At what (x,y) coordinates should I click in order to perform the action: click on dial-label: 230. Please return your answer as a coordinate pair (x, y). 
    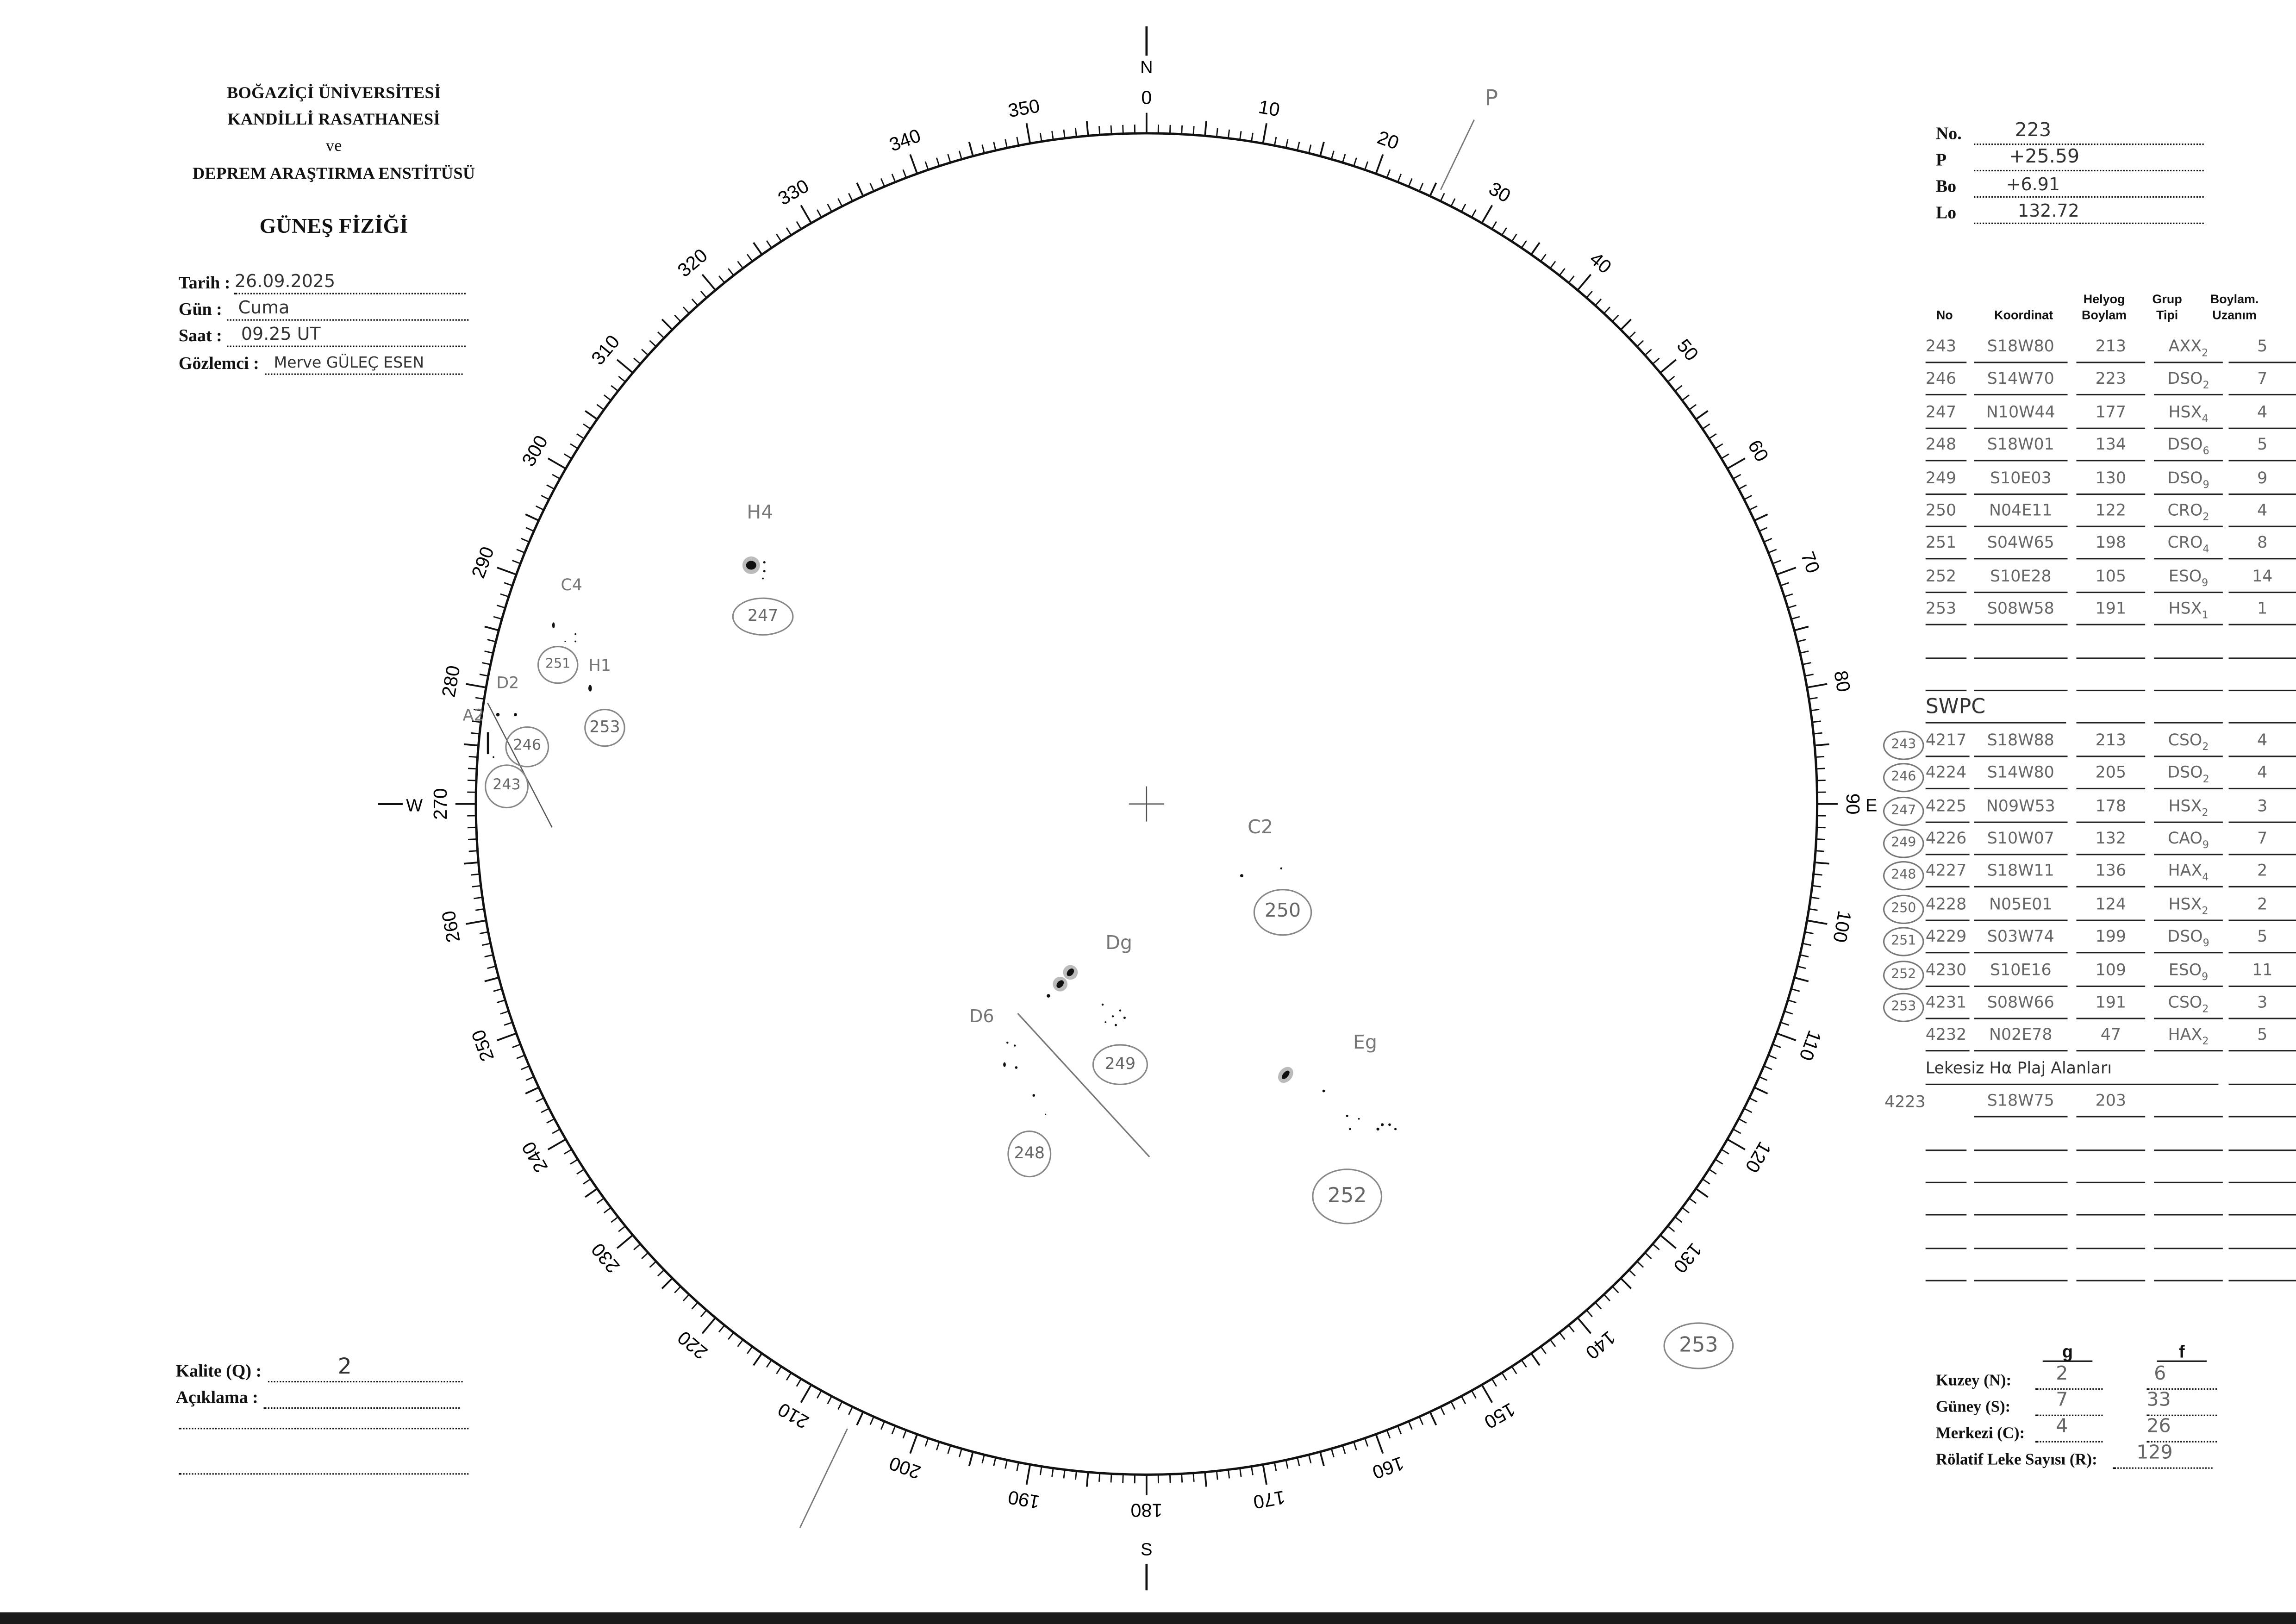
    Looking at the image, I should click on (605, 1258).